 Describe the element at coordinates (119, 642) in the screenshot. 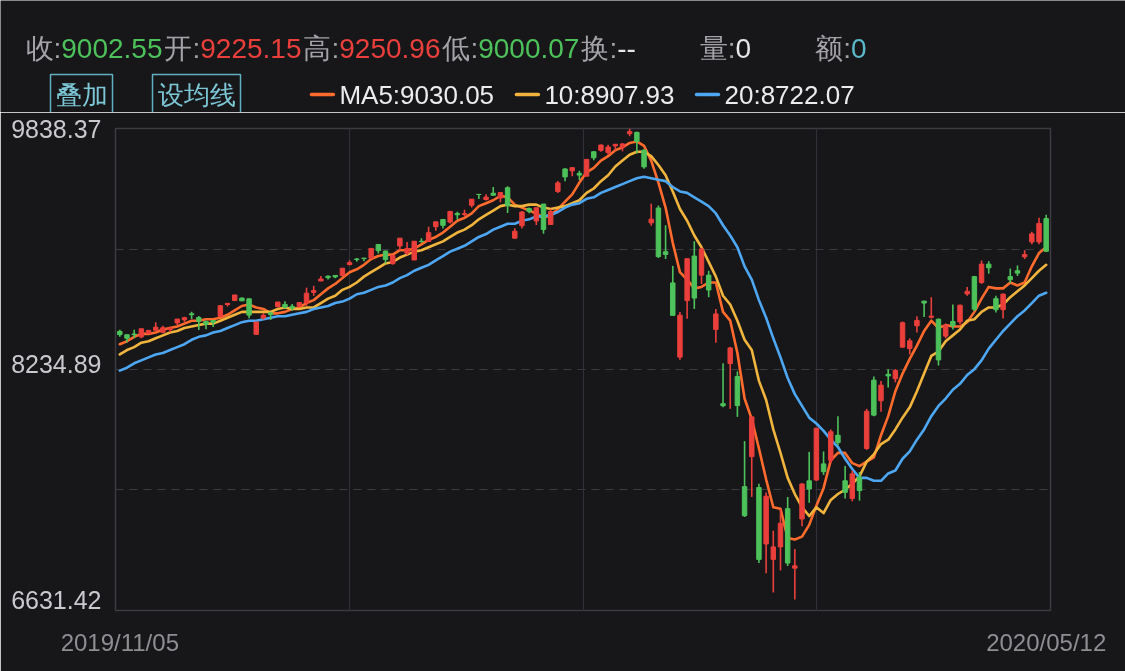

I see `x-tick-label: 2019/11/05` at that location.